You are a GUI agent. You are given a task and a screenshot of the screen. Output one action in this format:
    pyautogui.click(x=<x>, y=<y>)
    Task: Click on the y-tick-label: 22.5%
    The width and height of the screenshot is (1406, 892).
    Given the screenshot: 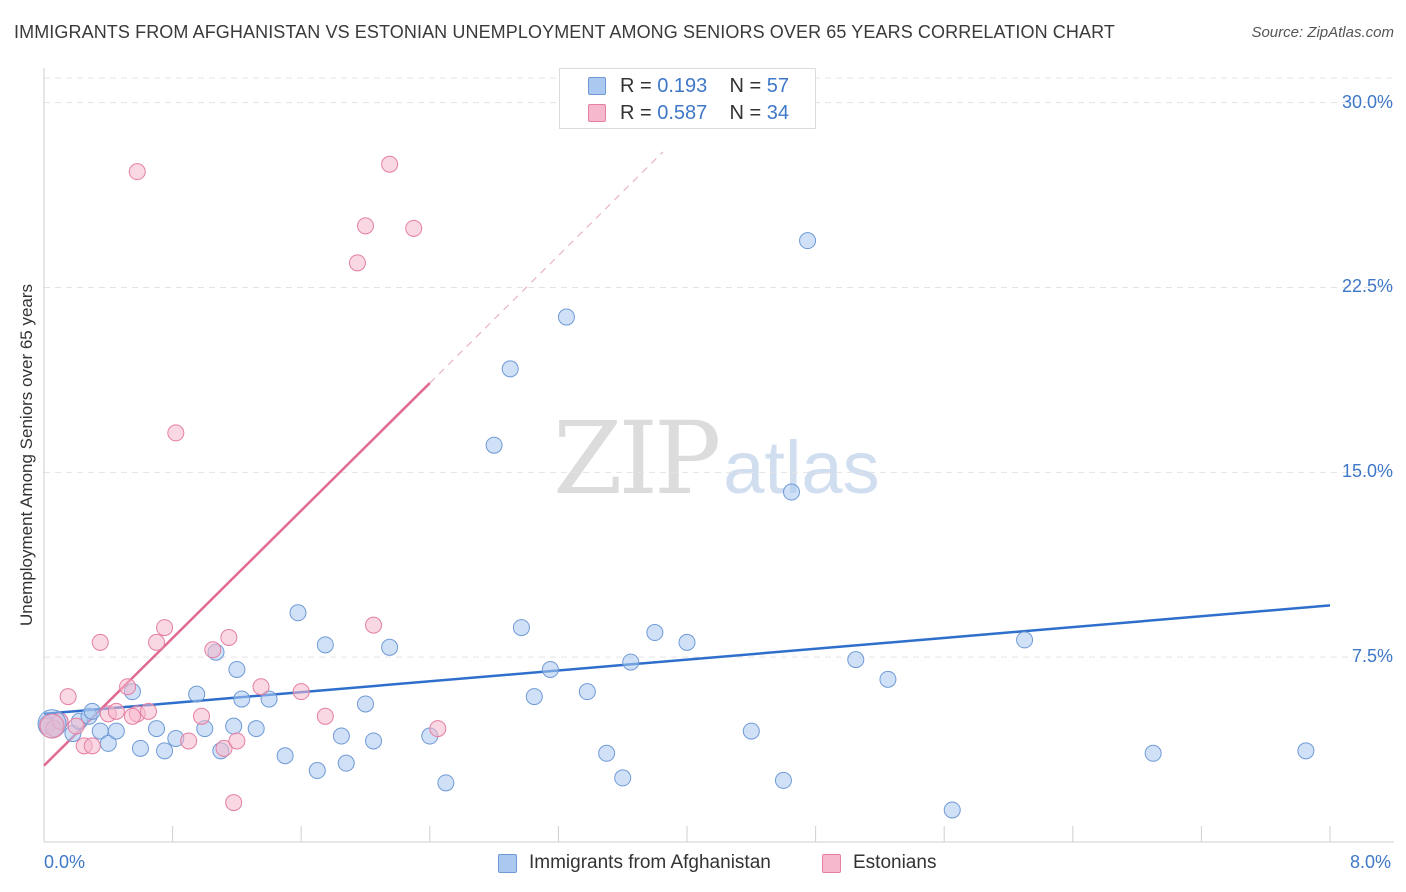 What is the action you would take?
    pyautogui.click(x=1367, y=286)
    